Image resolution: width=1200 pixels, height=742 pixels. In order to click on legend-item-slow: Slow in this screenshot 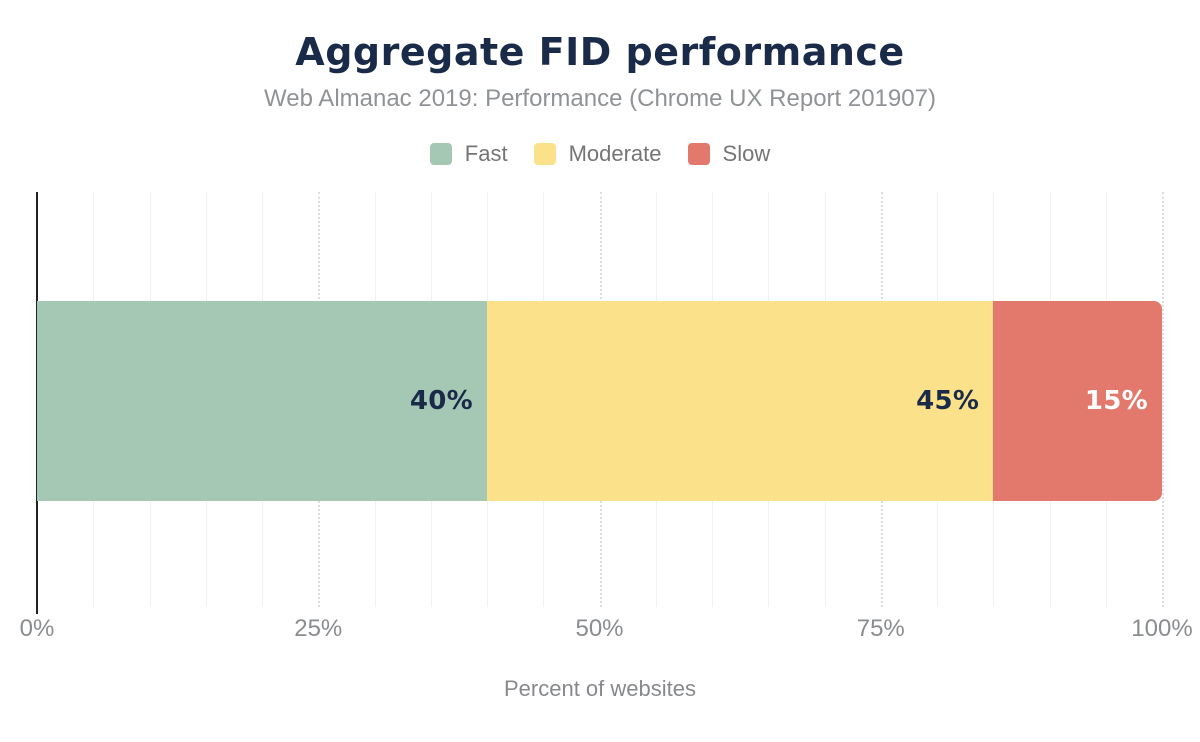, I will do `click(729, 154)`.